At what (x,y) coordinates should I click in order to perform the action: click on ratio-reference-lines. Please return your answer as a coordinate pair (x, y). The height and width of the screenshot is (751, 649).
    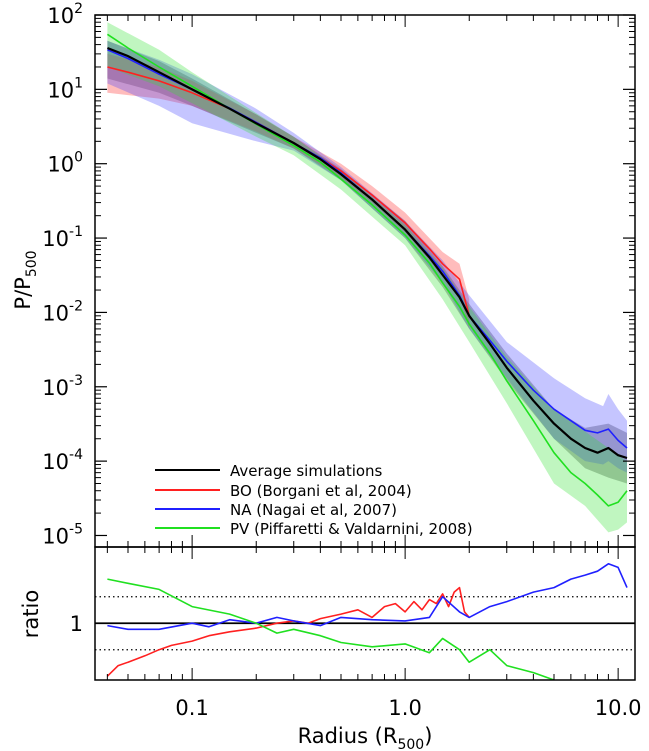
    Looking at the image, I should click on (365, 623).